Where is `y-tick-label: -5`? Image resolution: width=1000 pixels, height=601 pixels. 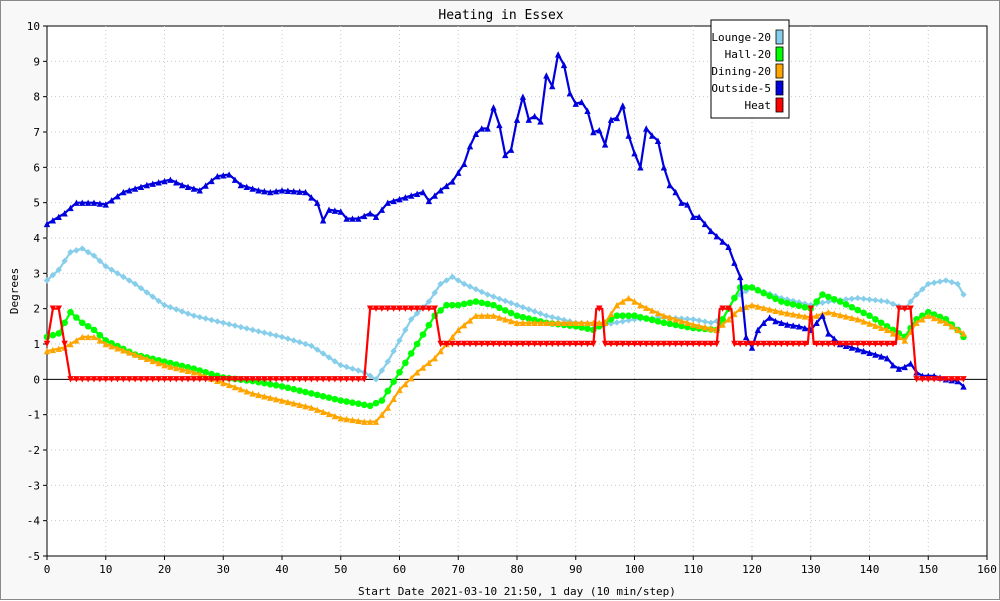 y-tick-label: -5 is located at coordinates (33, 556).